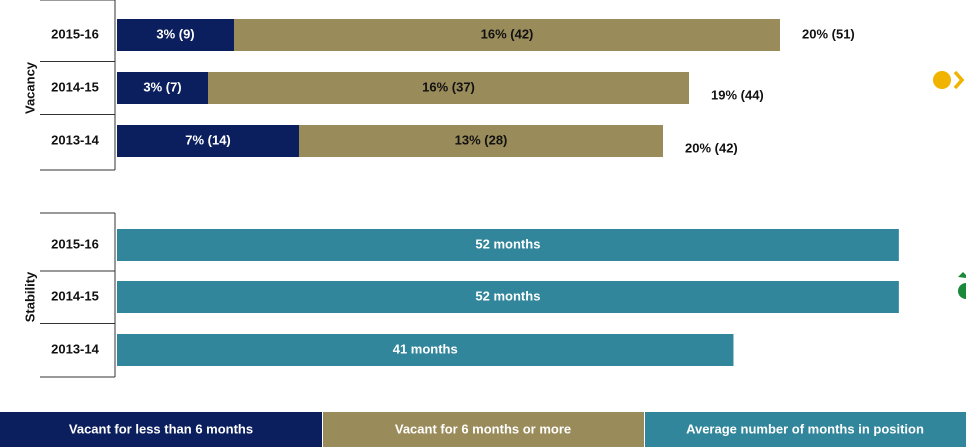 This screenshot has height=447, width=966. Describe the element at coordinates (711, 147) in the screenshot. I see `total-label: 20% (42)` at that location.